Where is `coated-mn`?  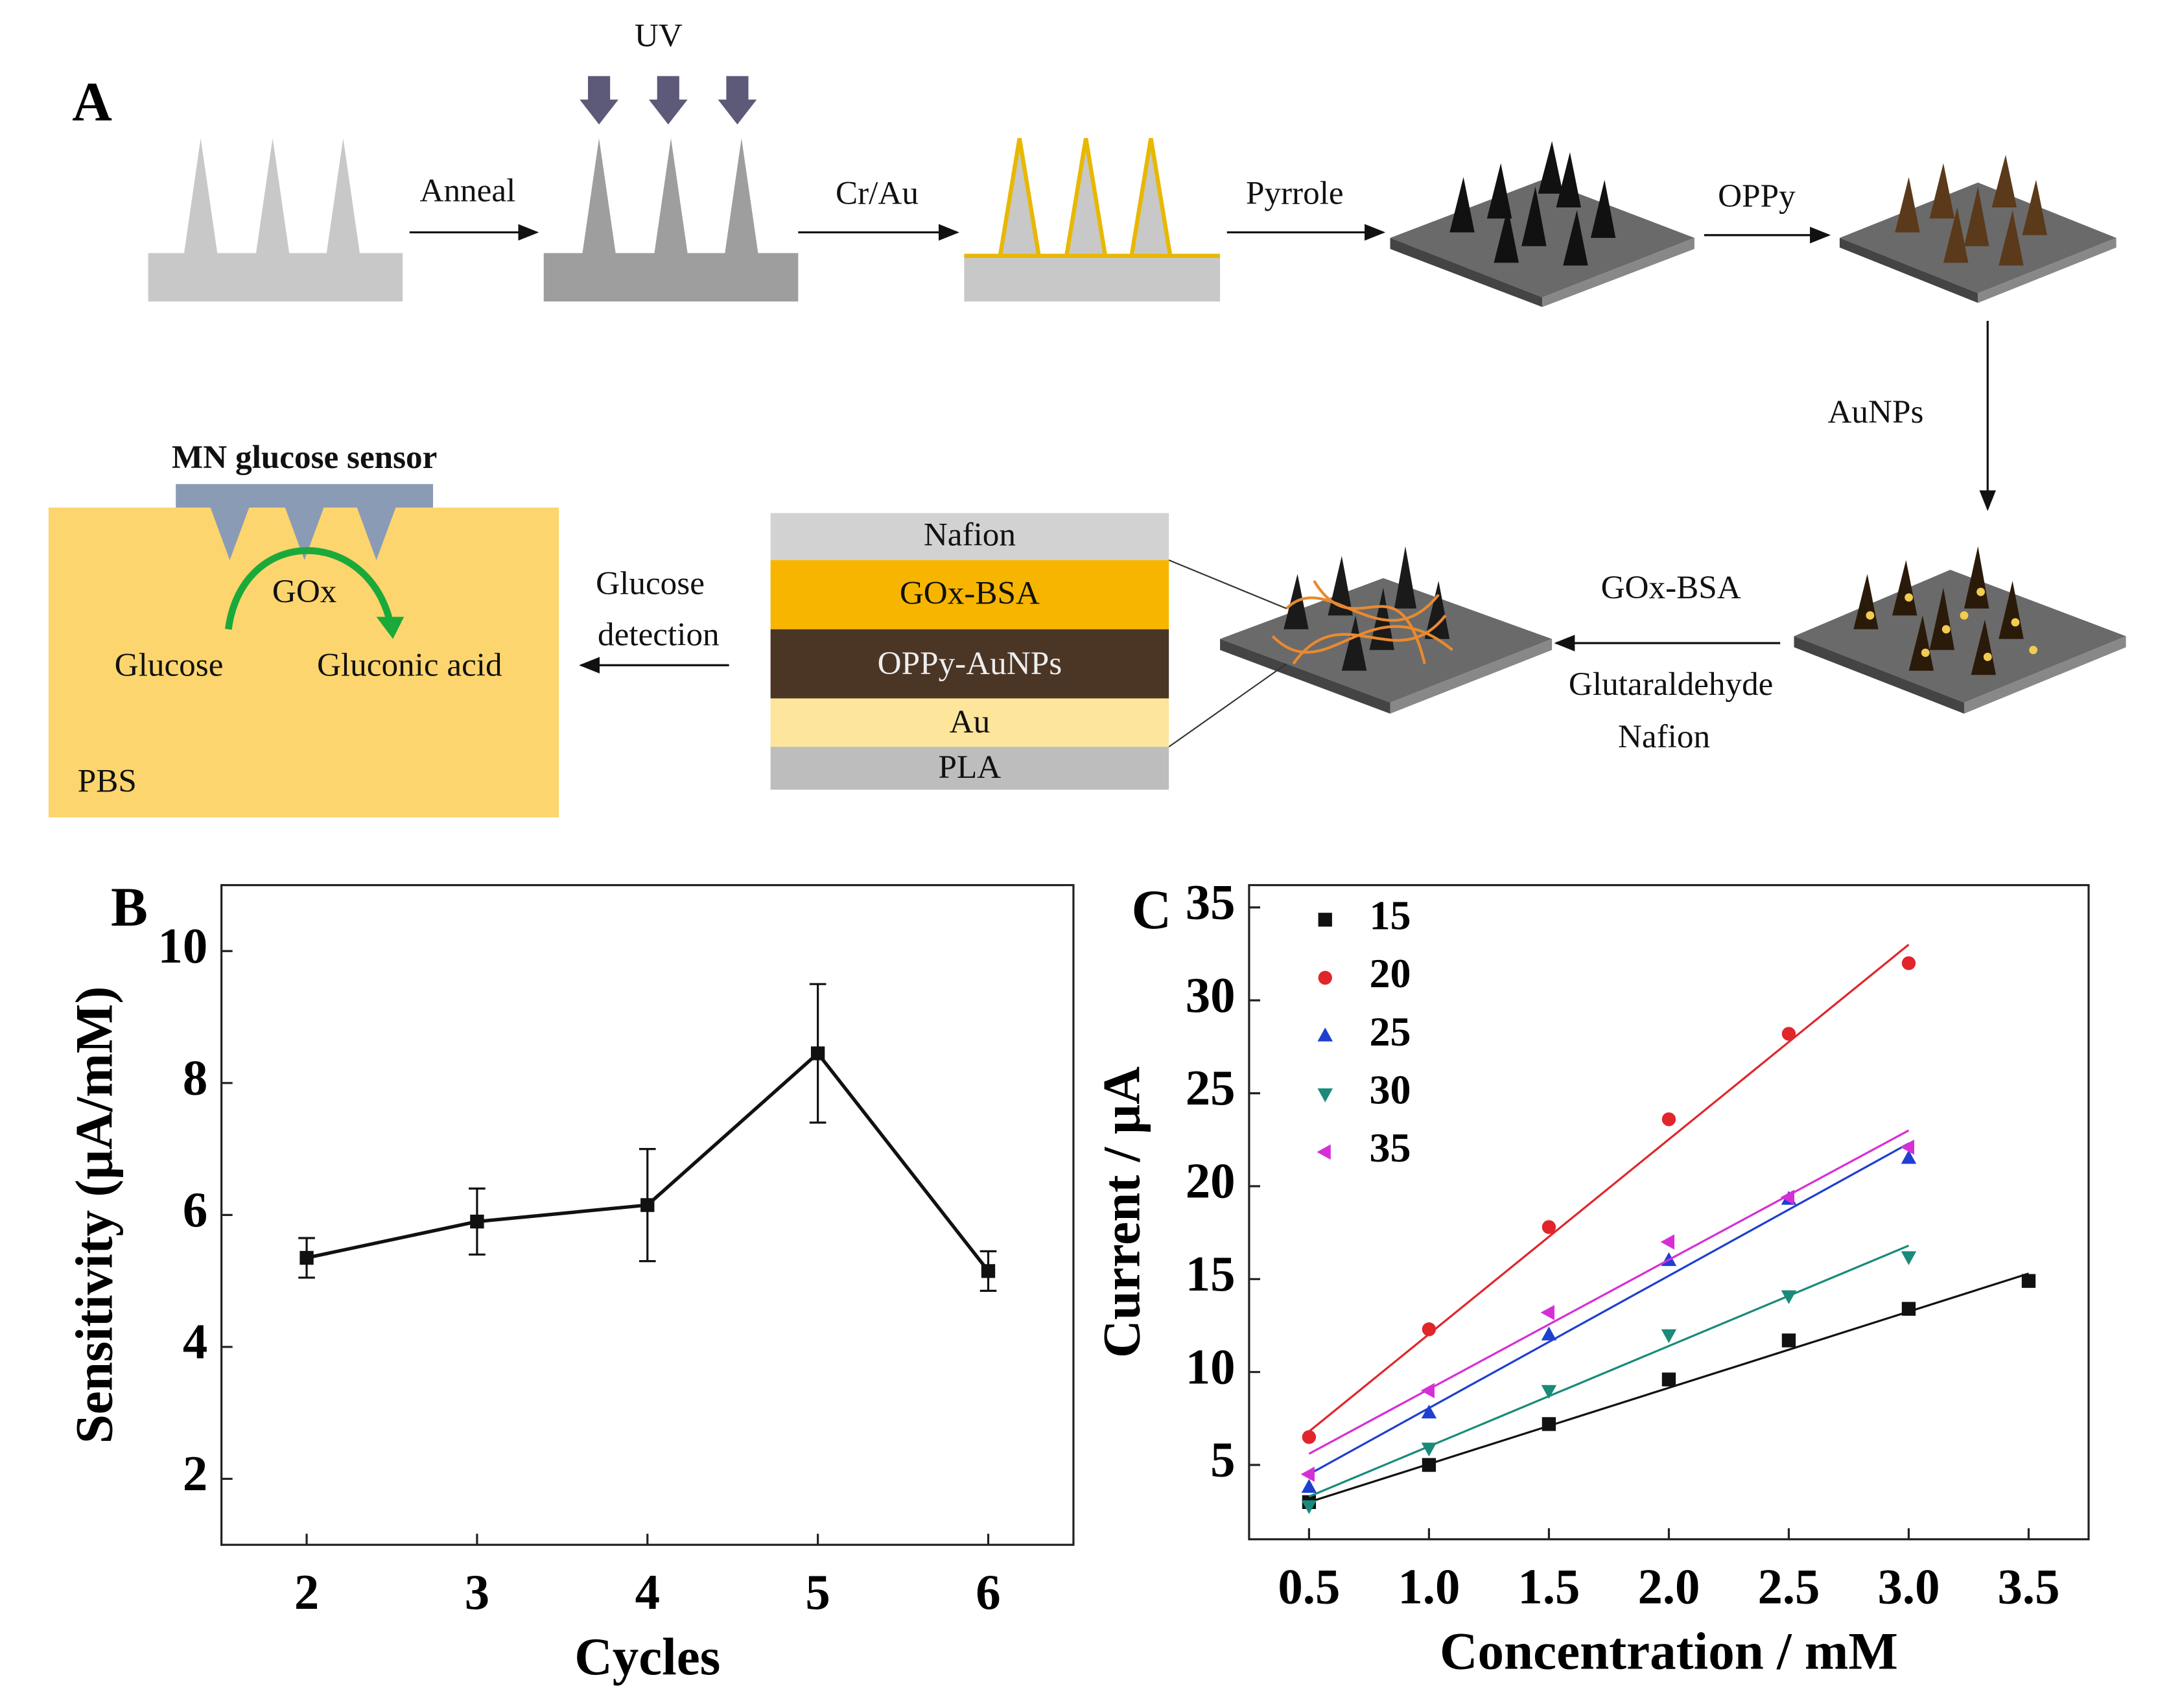
coated-mn is located at coordinates (1092, 219).